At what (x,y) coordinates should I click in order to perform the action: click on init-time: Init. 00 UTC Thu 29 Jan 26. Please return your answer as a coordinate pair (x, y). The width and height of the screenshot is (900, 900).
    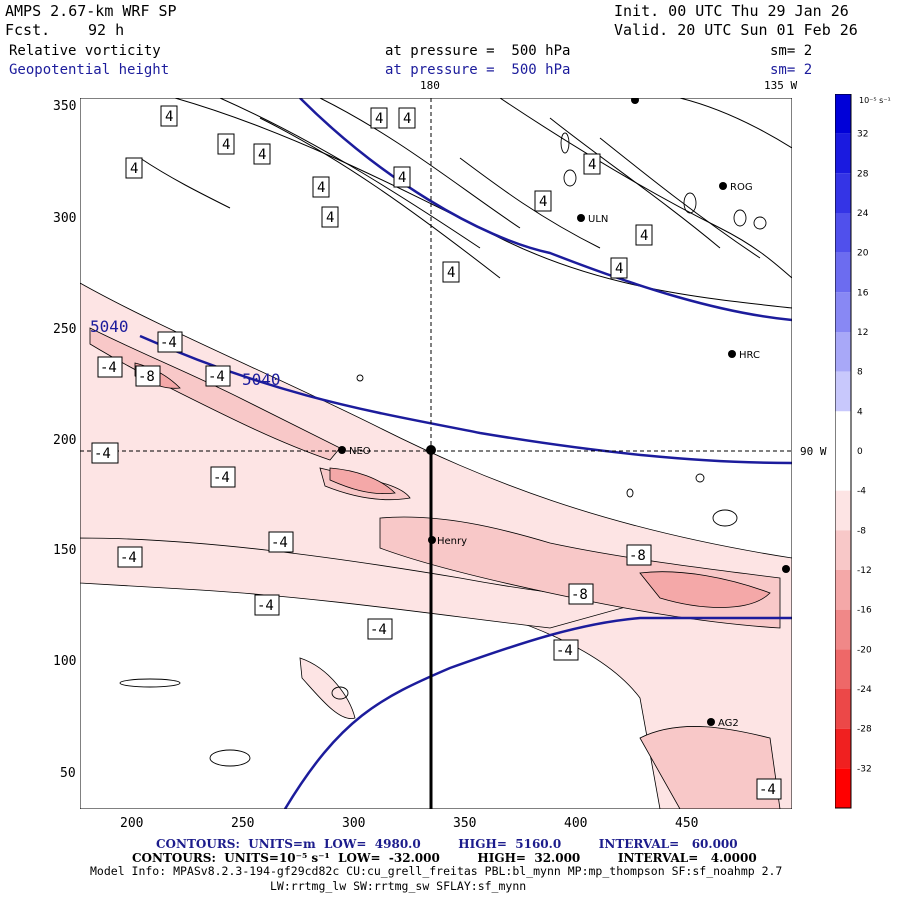
    Looking at the image, I should click on (731, 11).